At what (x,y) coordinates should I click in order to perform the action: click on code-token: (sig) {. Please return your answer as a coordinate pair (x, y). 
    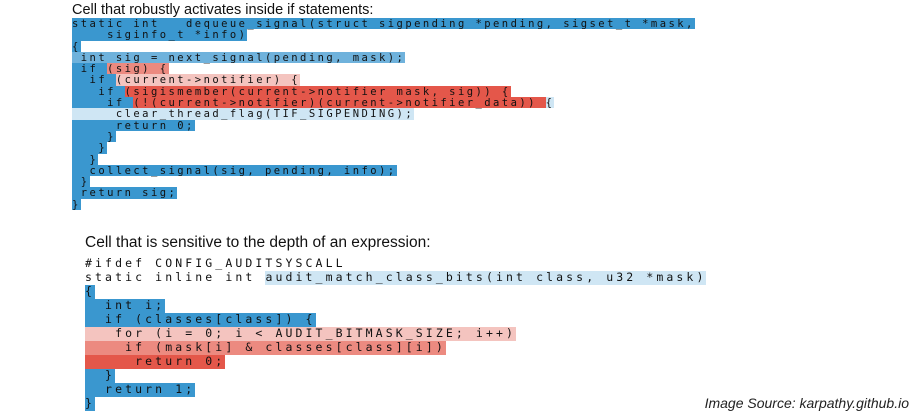
    Looking at the image, I should click on (138, 69).